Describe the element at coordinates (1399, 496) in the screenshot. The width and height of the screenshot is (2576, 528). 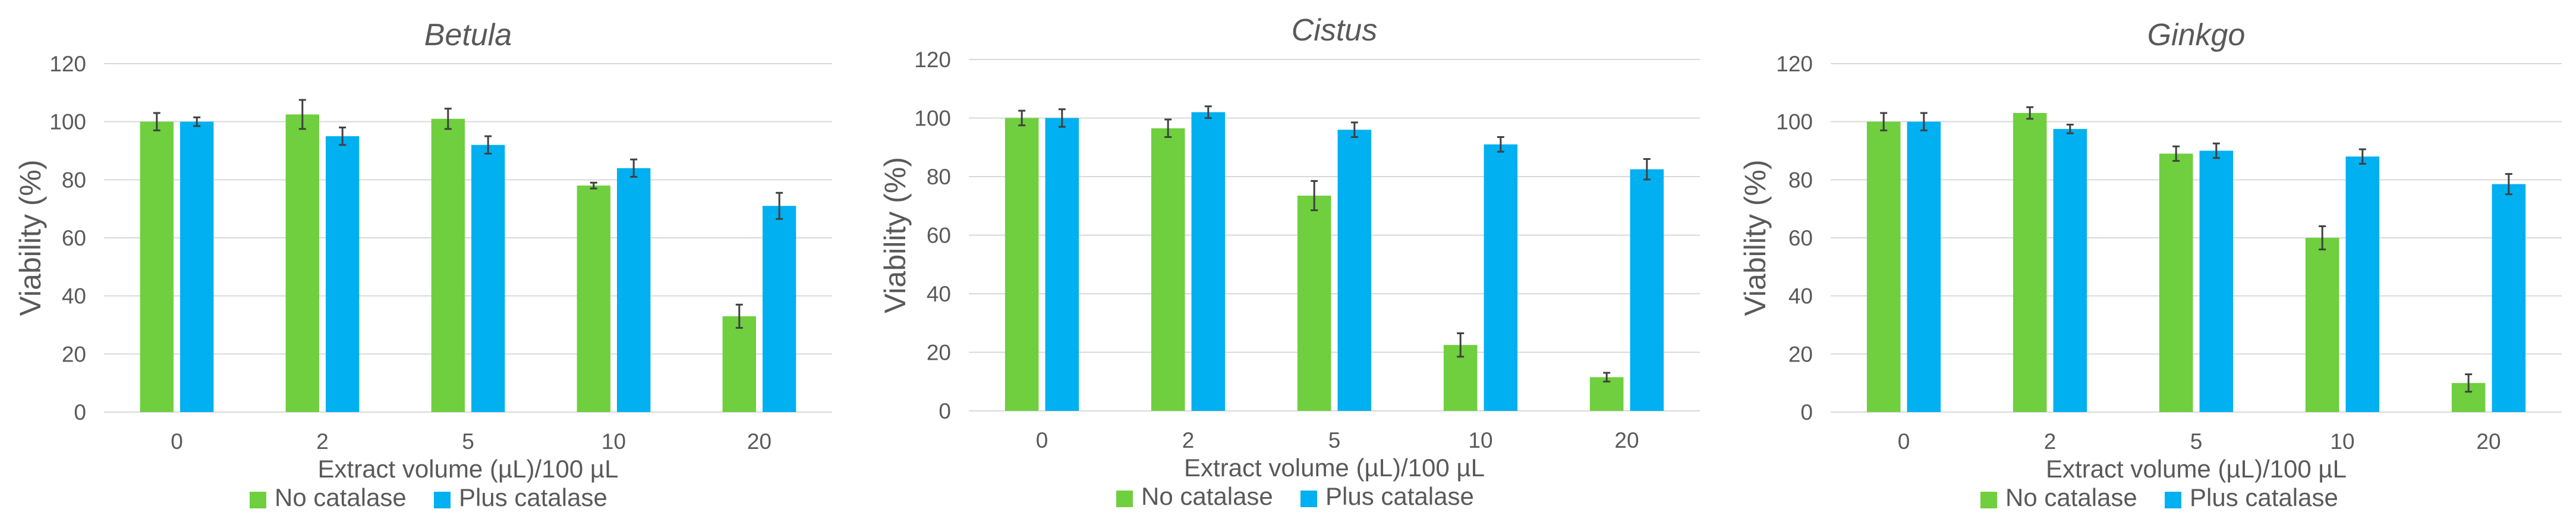
I see `chart-2-legend-label-plus-catalase: Plus catalase` at that location.